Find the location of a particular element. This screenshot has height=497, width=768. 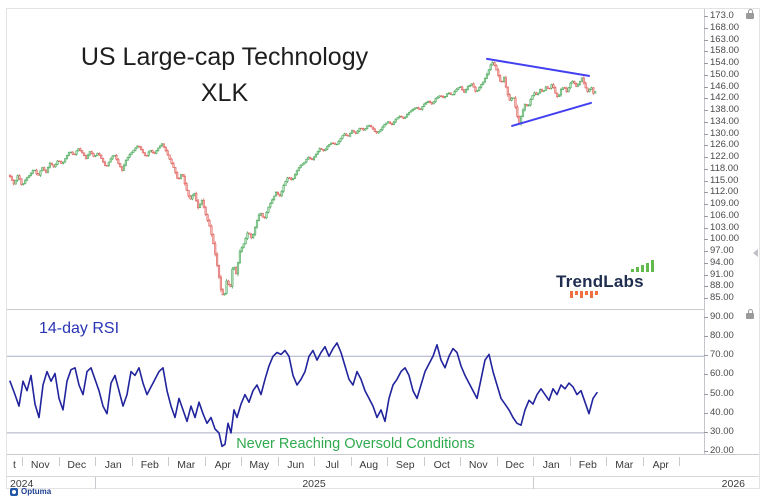

trendlabs-green-bars-icon is located at coordinates (642, 266).